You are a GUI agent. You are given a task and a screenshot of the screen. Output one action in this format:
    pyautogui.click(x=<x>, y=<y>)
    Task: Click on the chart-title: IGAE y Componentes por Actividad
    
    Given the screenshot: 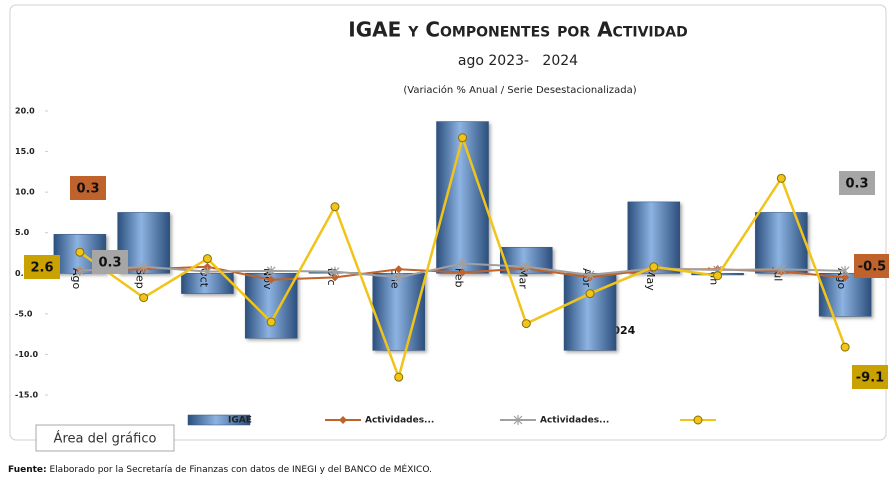 What is the action you would take?
    pyautogui.click(x=517, y=30)
    